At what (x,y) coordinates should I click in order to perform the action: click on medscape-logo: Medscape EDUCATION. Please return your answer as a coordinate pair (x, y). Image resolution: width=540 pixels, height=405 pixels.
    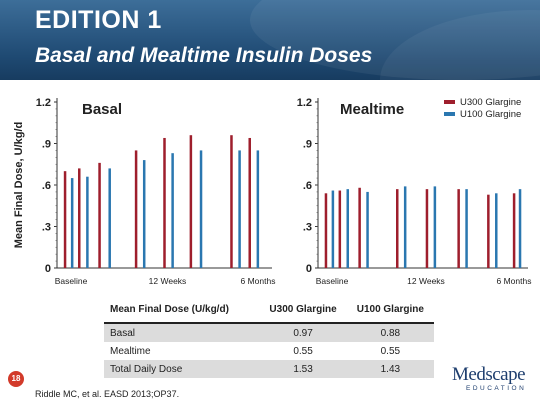
    Looking at the image, I should click on (492, 380).